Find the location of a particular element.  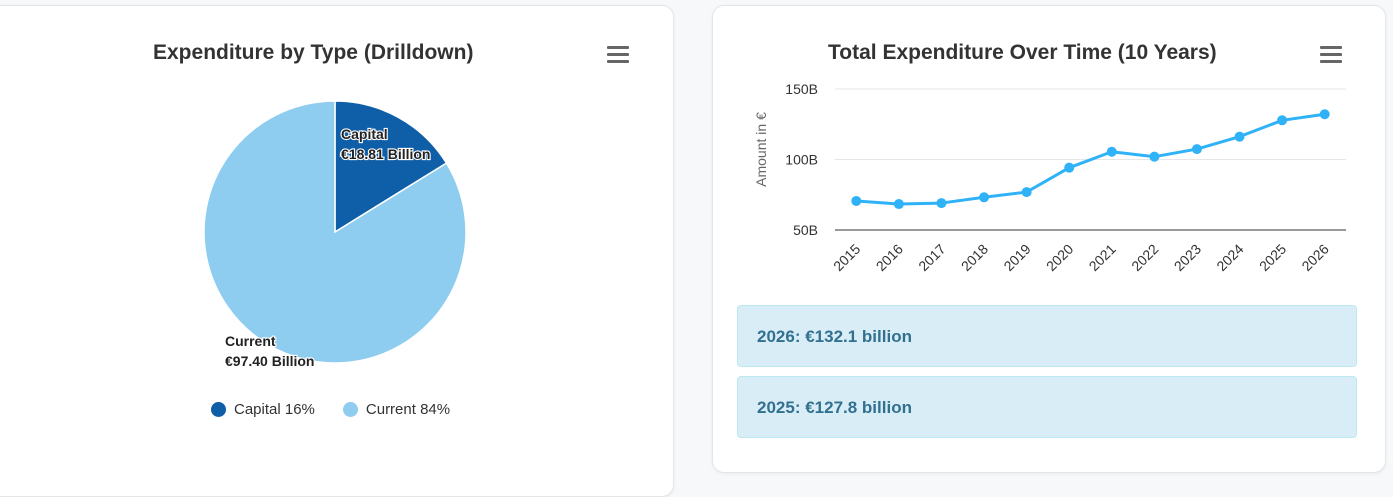

legend-item-capital: Capital 16% is located at coordinates (263, 409).